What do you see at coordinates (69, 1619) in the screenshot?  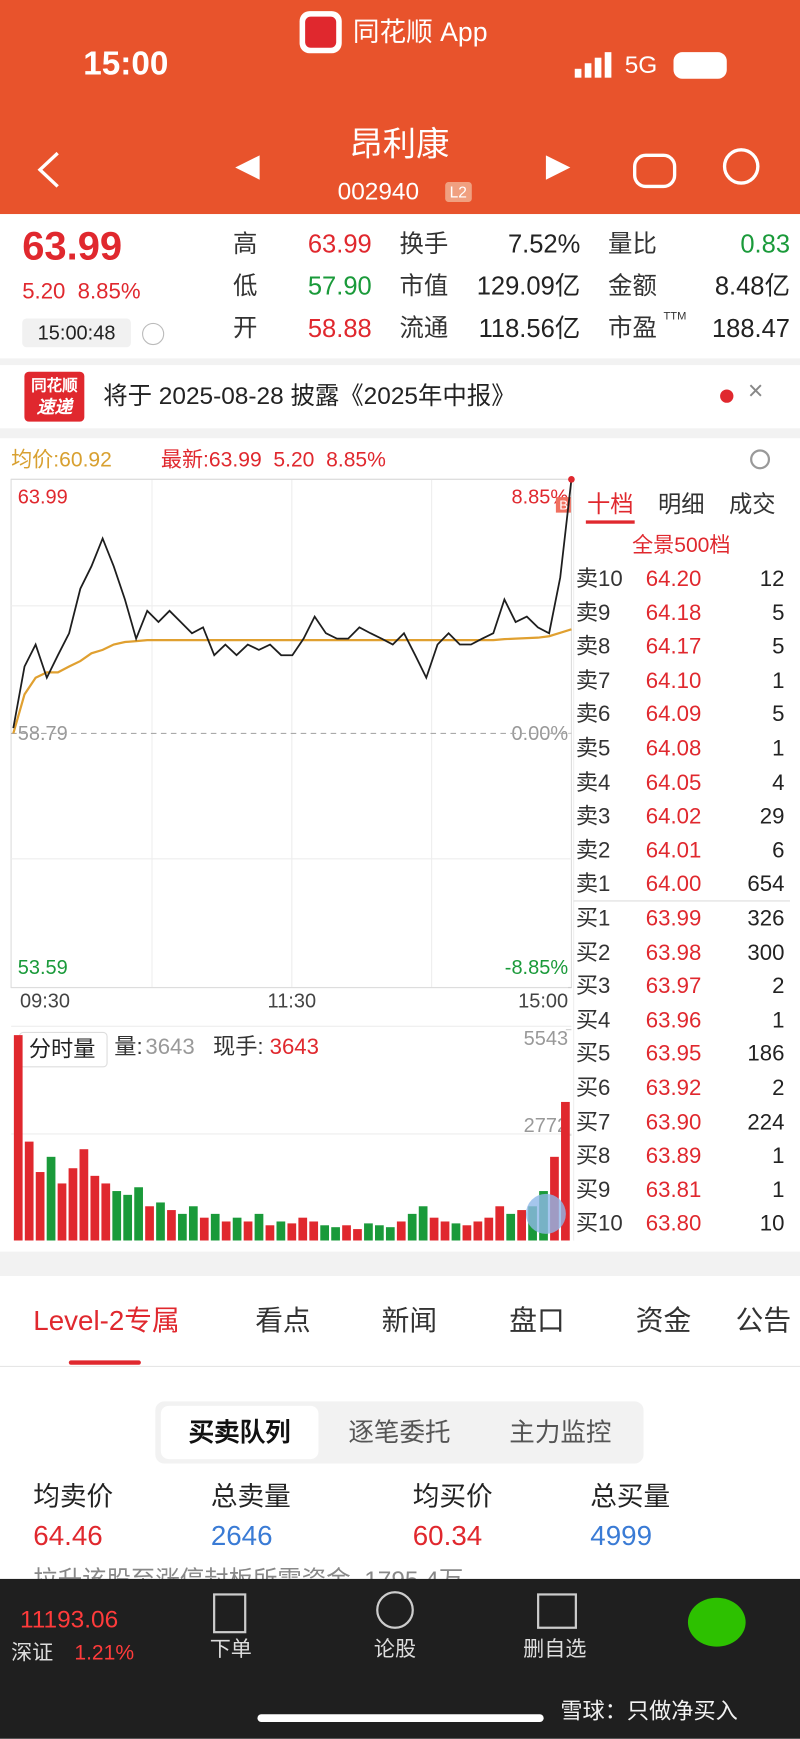 I see `index-value: 11193.06` at bounding box center [69, 1619].